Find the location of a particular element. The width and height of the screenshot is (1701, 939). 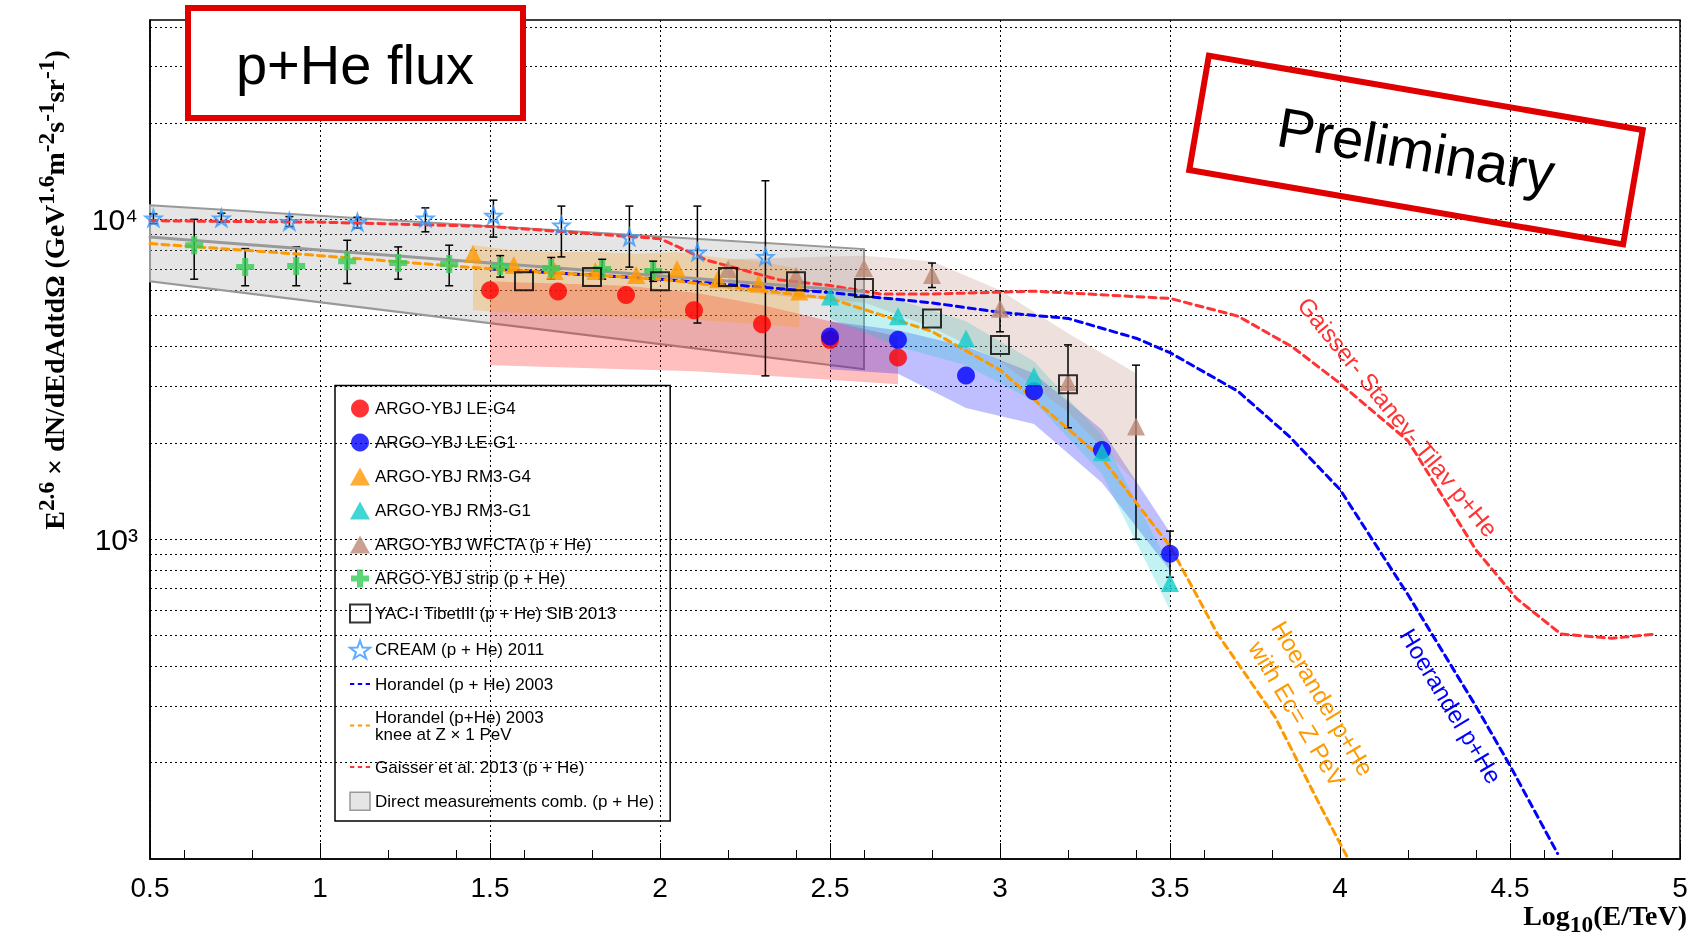

legend-label: Horandel (p+He) 2003 knee at Z × 1 PeV is located at coordinates (459, 725).